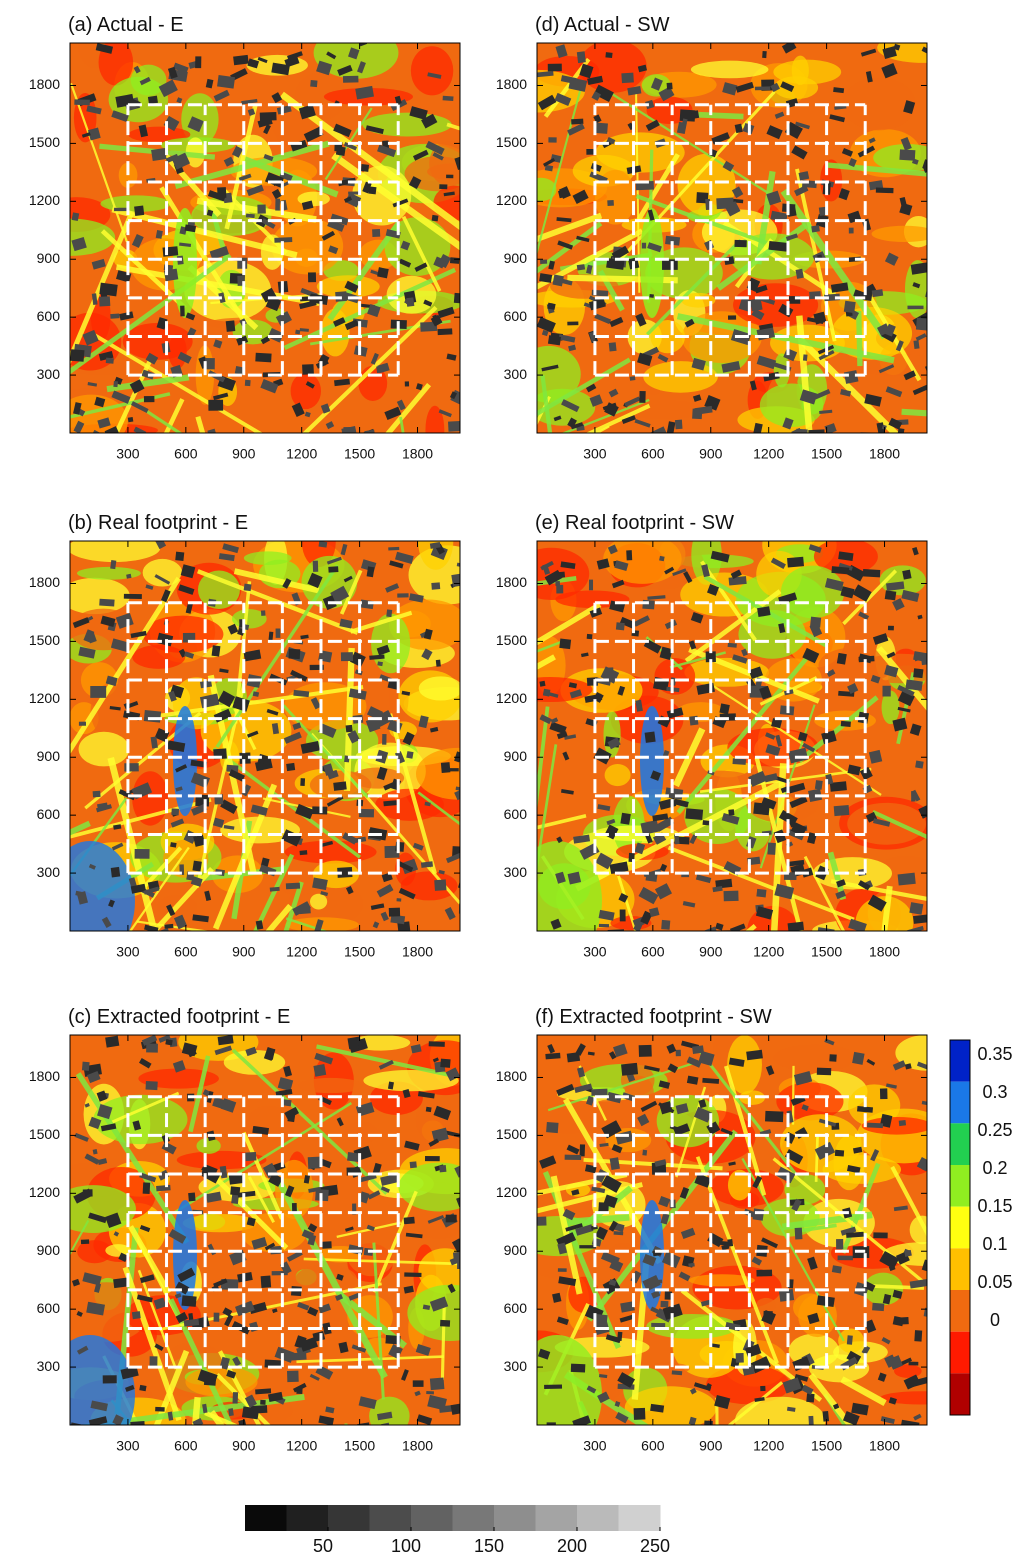 This screenshot has width=1035, height=1557. I want to click on y-tick-label: 600, so click(516, 1308).